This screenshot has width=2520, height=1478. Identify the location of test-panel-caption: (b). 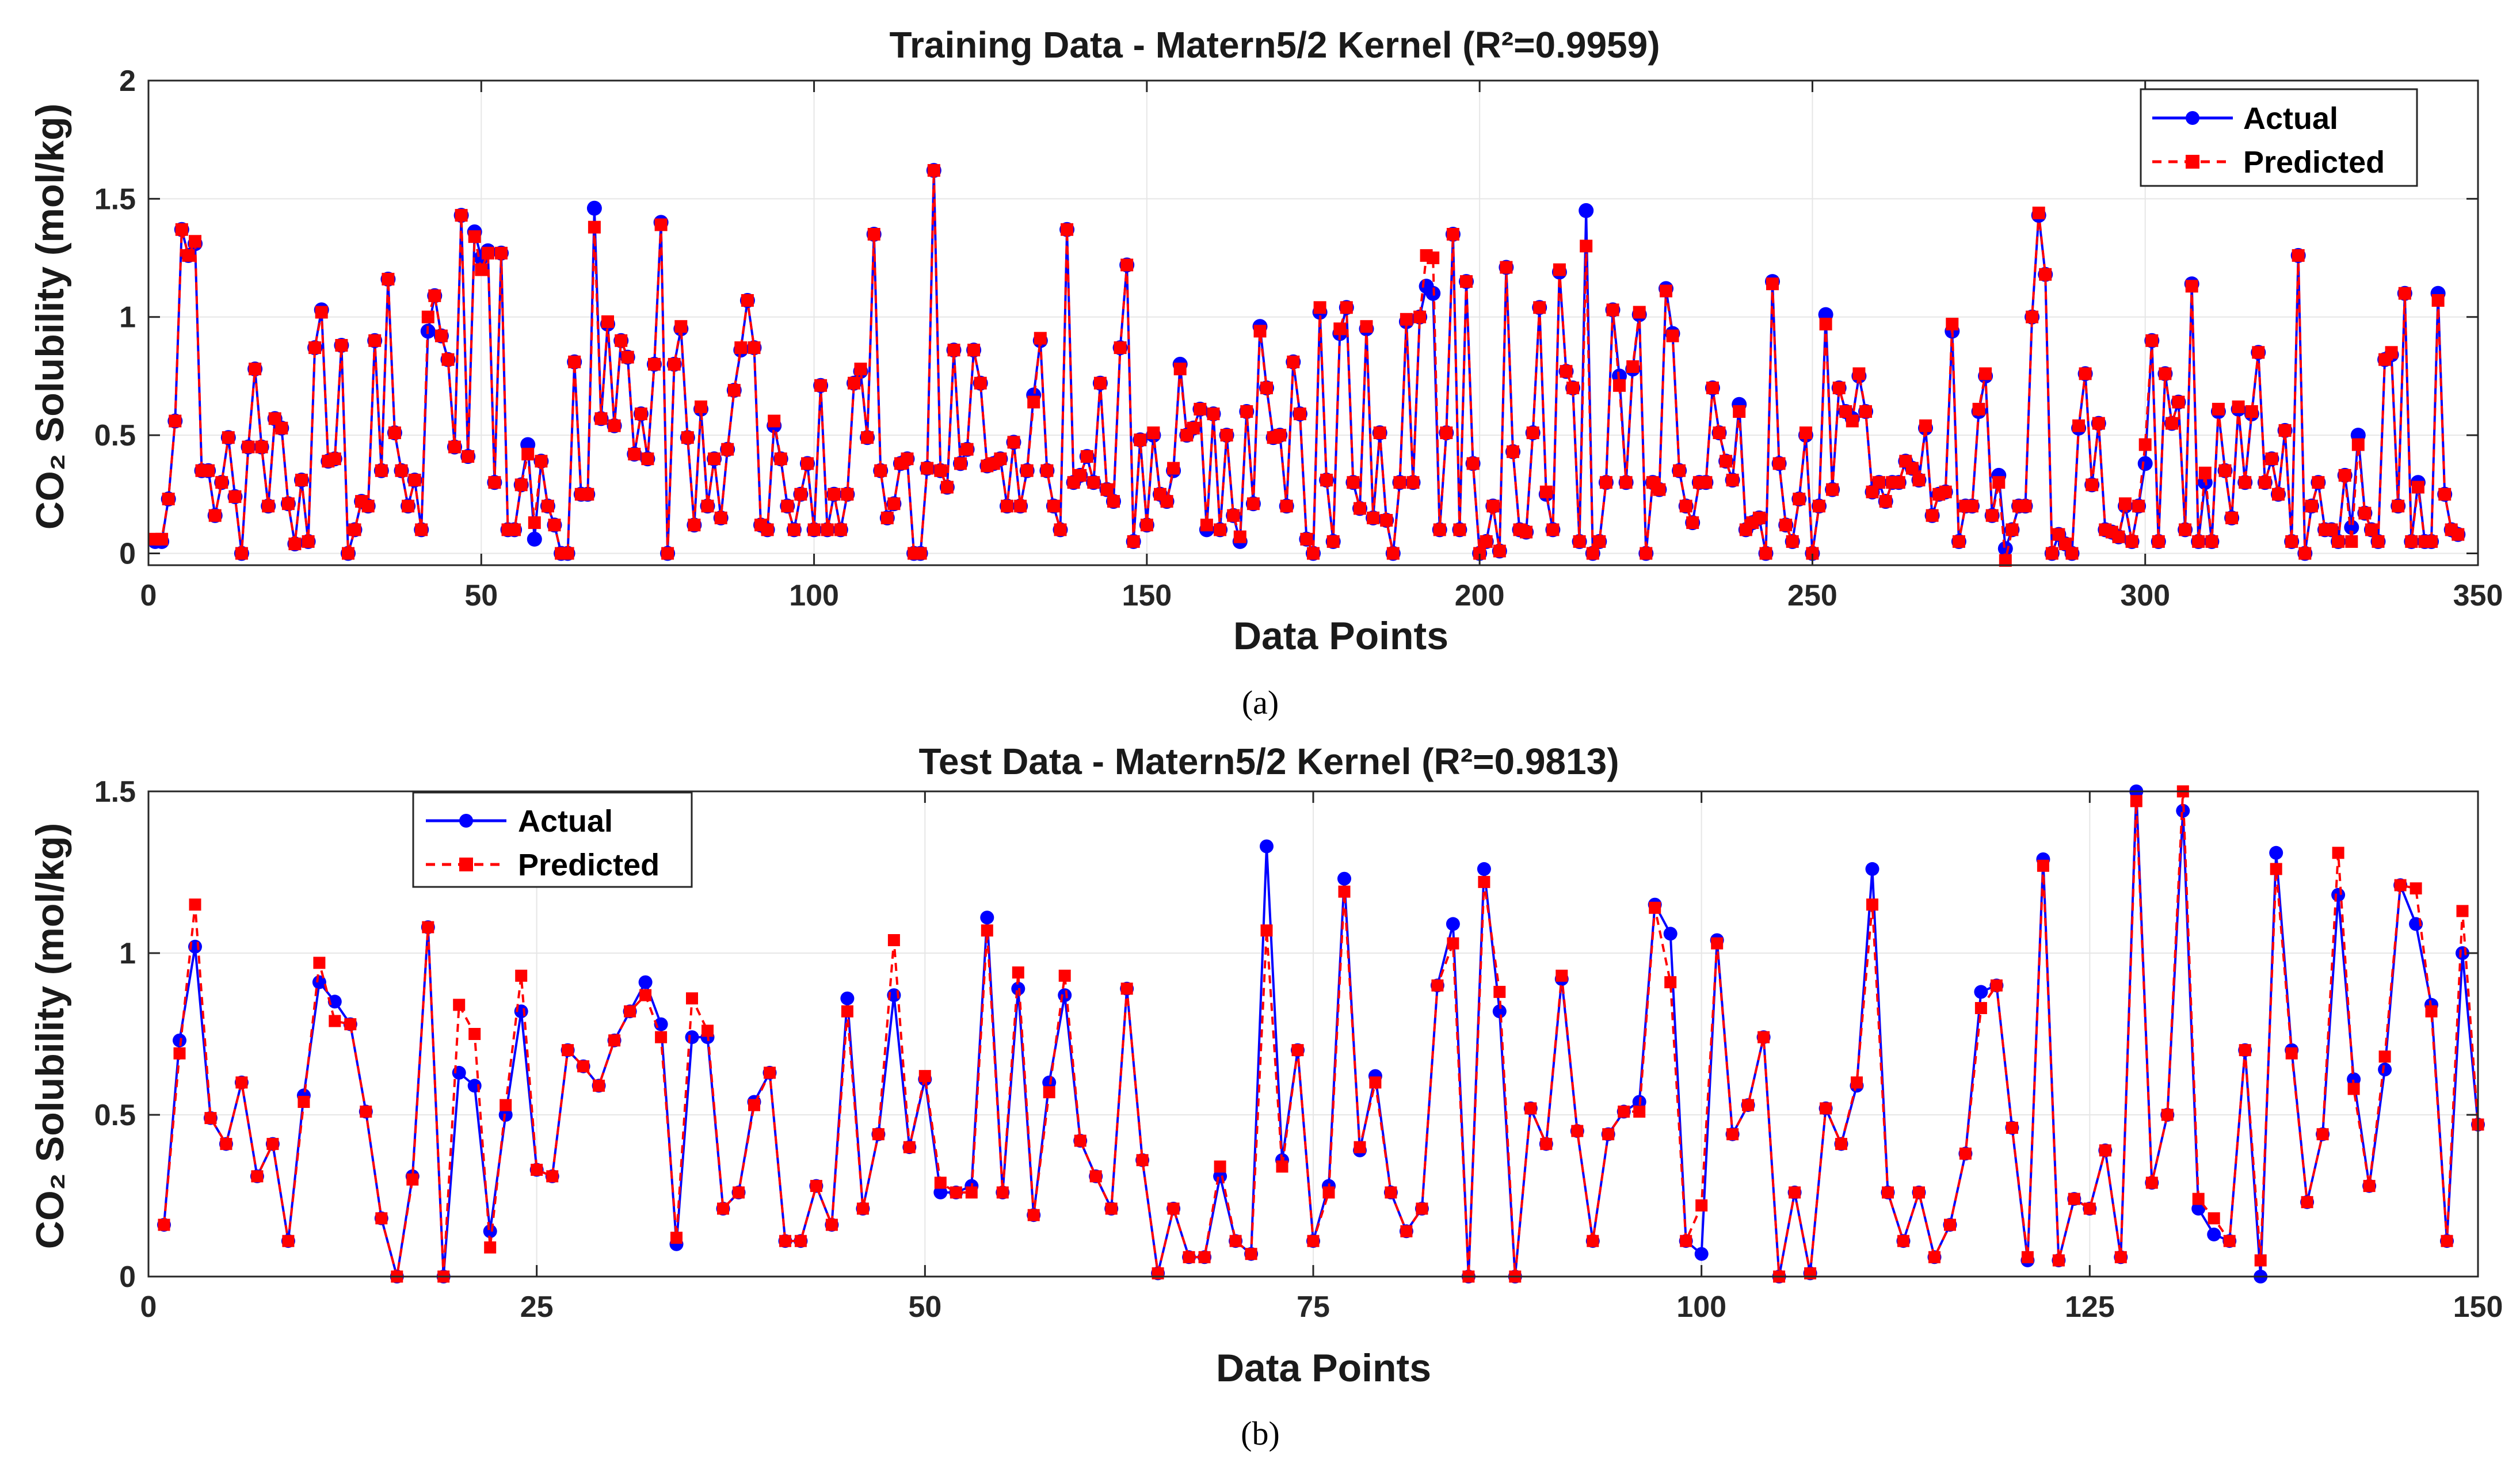
(1260, 1433).